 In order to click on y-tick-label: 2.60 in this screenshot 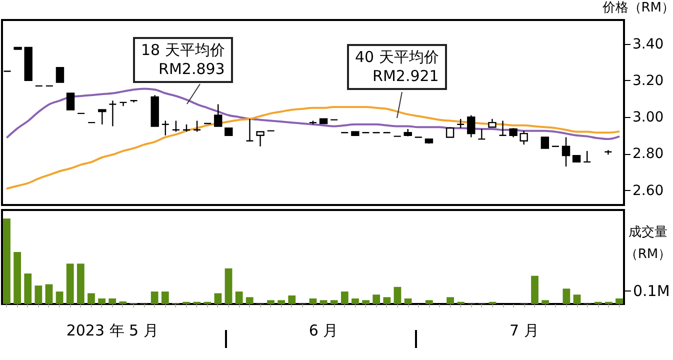, I will do `click(648, 190)`.